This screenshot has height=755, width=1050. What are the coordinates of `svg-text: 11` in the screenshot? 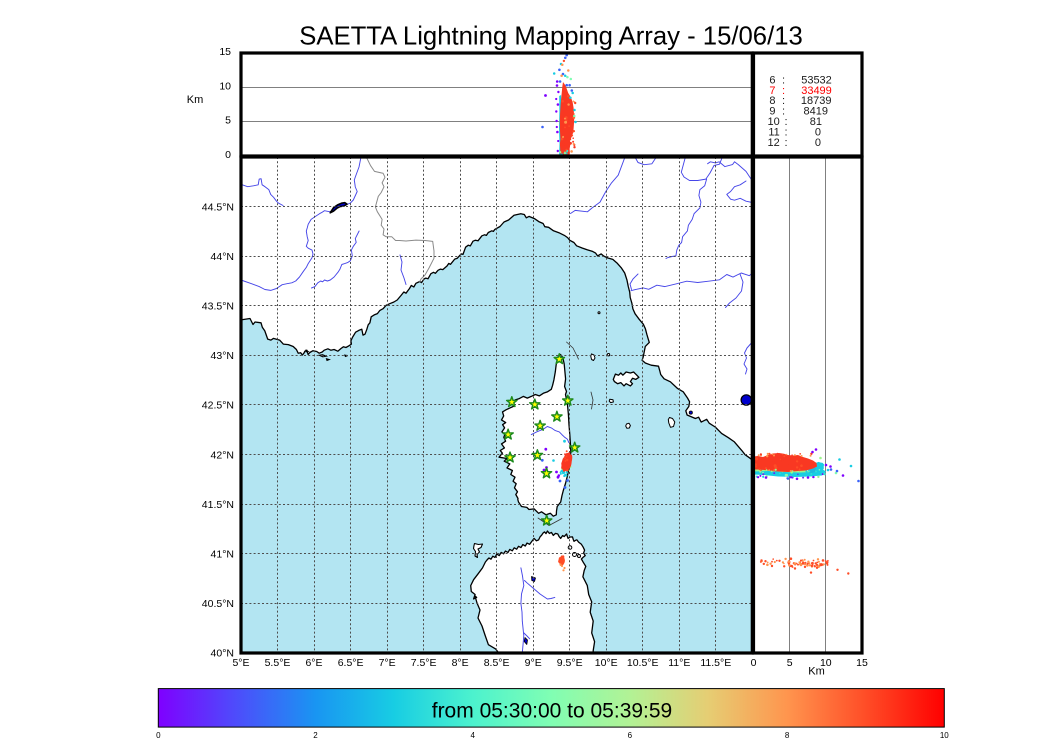 It's located at (773, 132).